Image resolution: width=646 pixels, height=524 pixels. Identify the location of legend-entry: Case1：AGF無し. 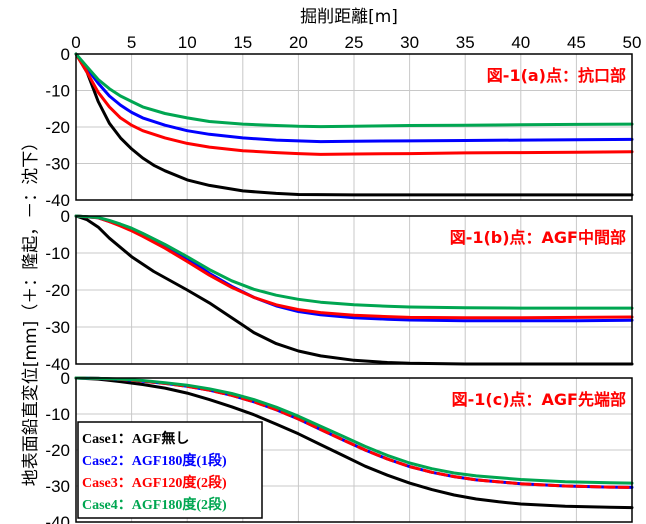
(135, 438).